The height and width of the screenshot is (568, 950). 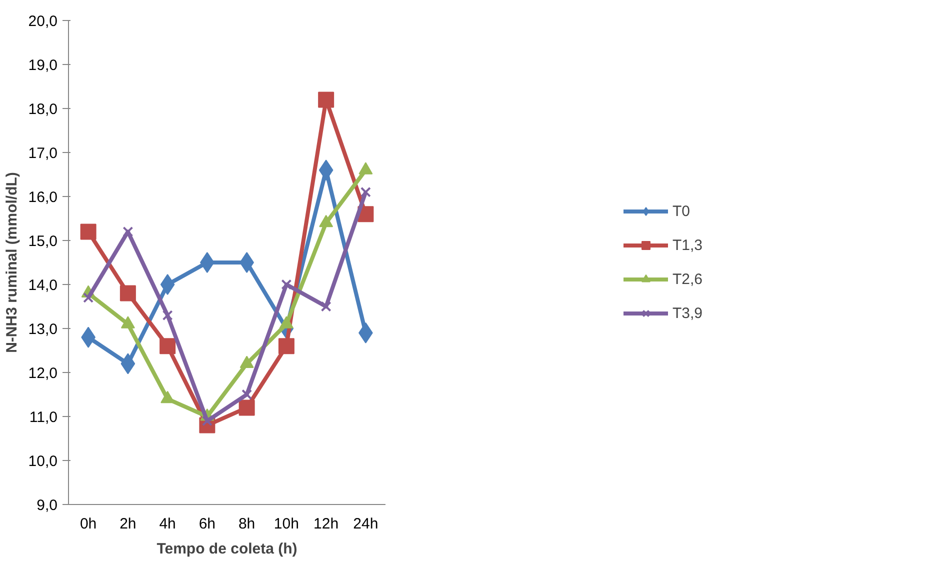 I want to click on x-tick-label: 0h, so click(x=88, y=524).